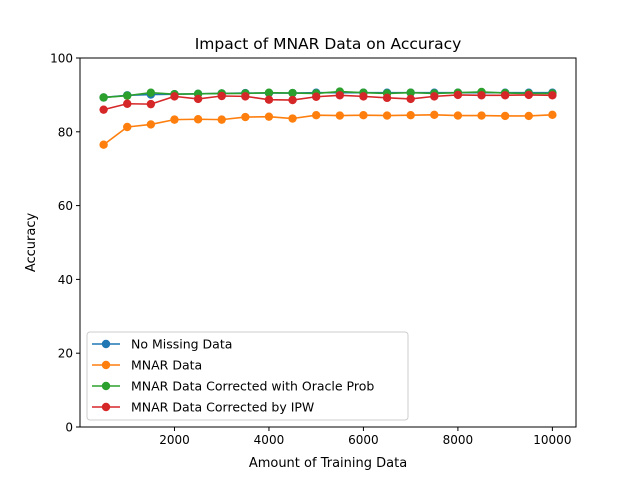  Describe the element at coordinates (65, 243) in the screenshot. I see `y-axis-ticks: 0 20 40 60 80 100` at that location.